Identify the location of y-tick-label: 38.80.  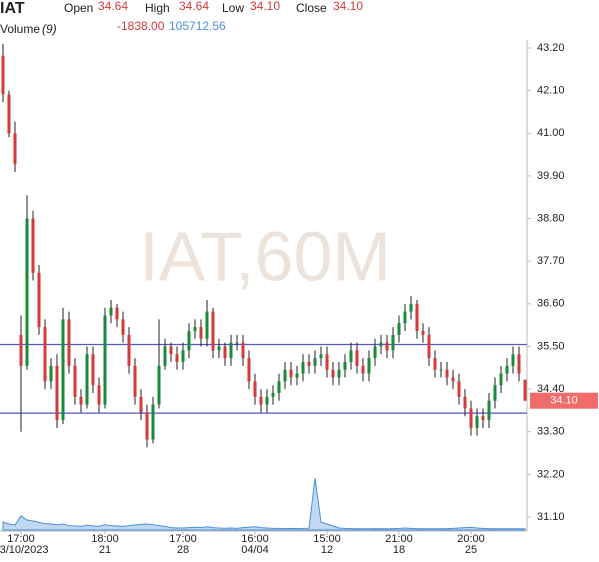
(551, 218).